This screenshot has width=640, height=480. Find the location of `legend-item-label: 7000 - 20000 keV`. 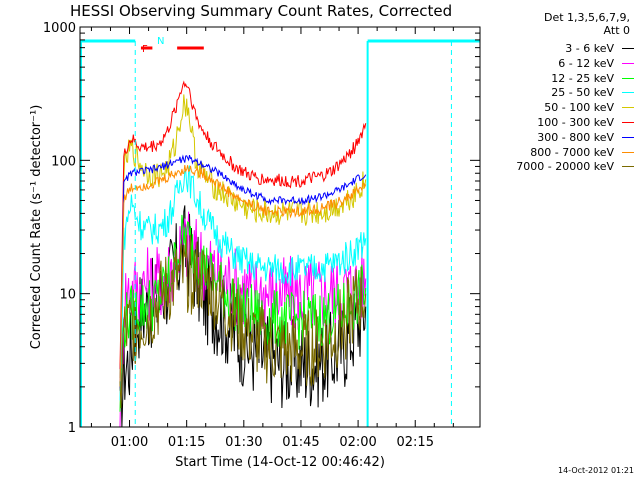

legend-item-label: 7000 - 20000 keV is located at coordinates (565, 167).